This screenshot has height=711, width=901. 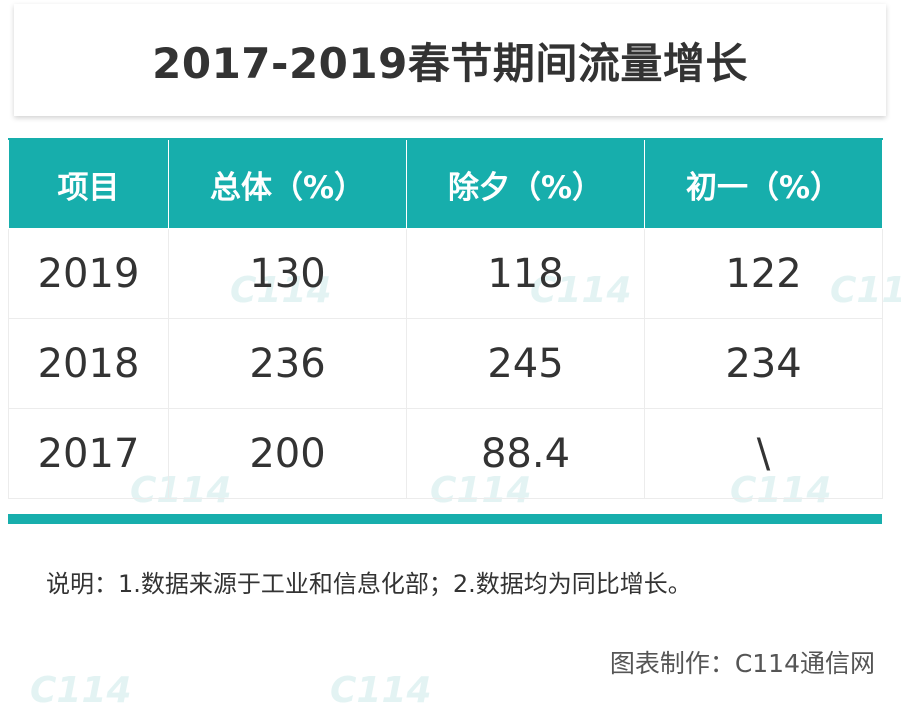 I want to click on column-header-item: 项目, so click(x=88, y=183).